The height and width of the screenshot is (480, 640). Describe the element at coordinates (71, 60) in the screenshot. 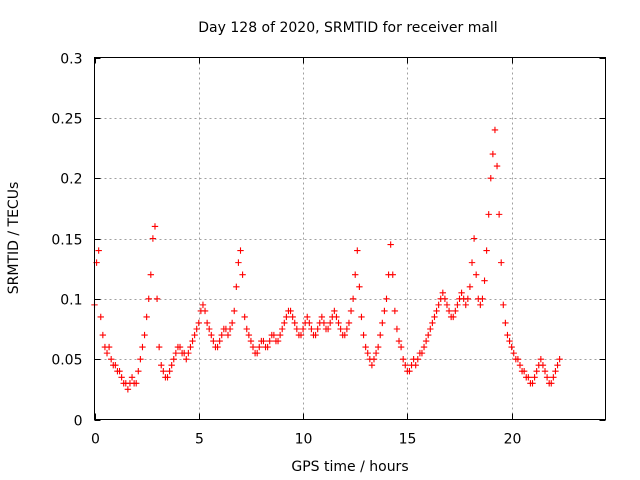

I see `y-tick-label: 0.3` at that location.